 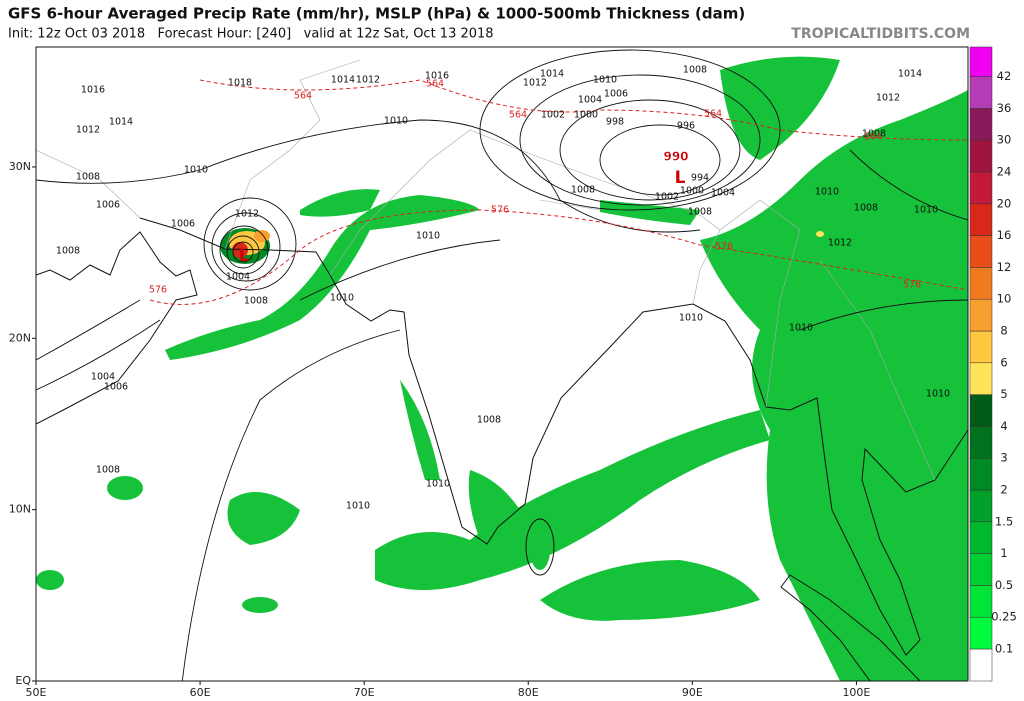 What do you see at coordinates (23, 680) in the screenshot?
I see `y-tick-label: EQ` at bounding box center [23, 680].